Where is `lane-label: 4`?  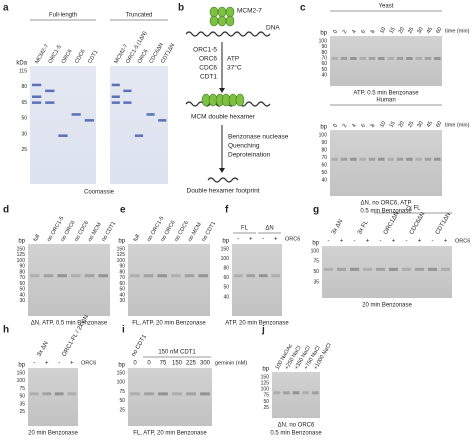 lane-label: 4 is located at coordinates (354, 126).